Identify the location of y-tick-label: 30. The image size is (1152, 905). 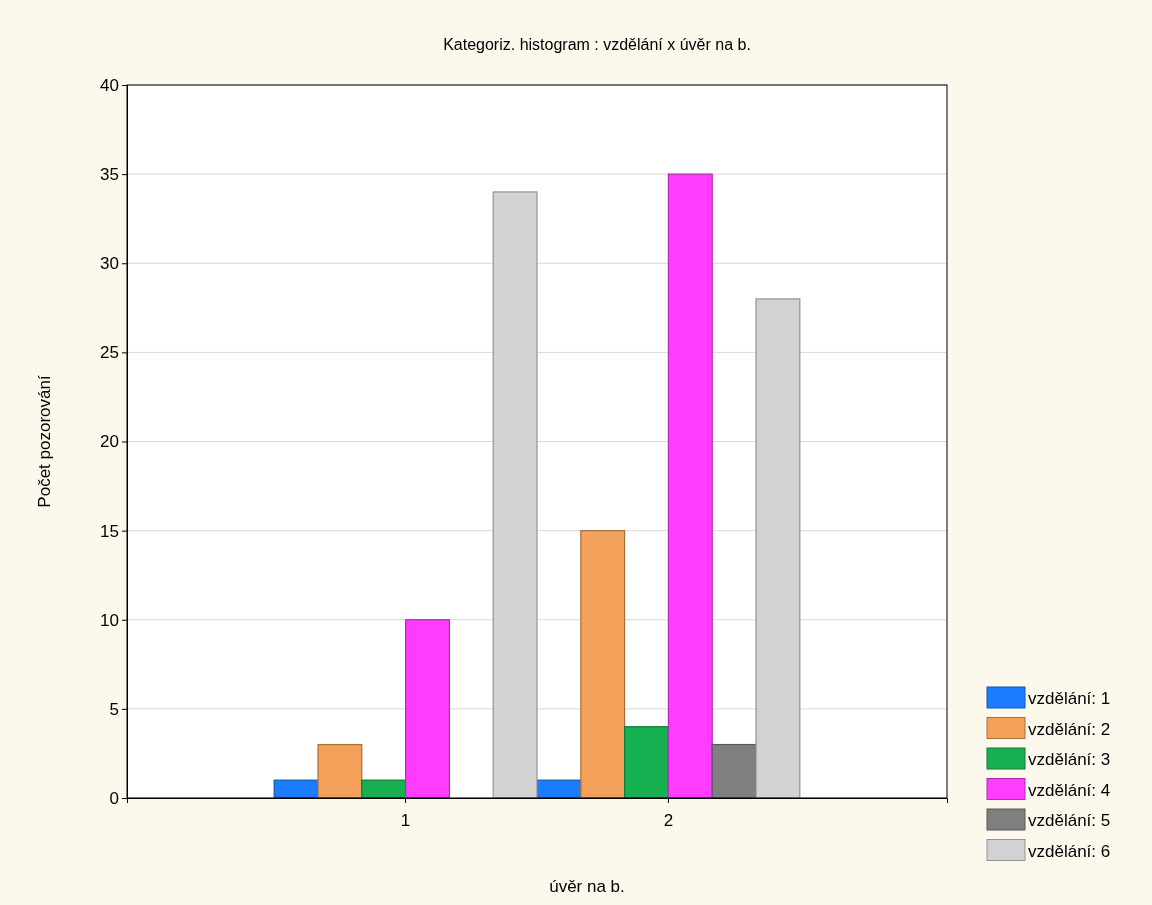
(109, 264).